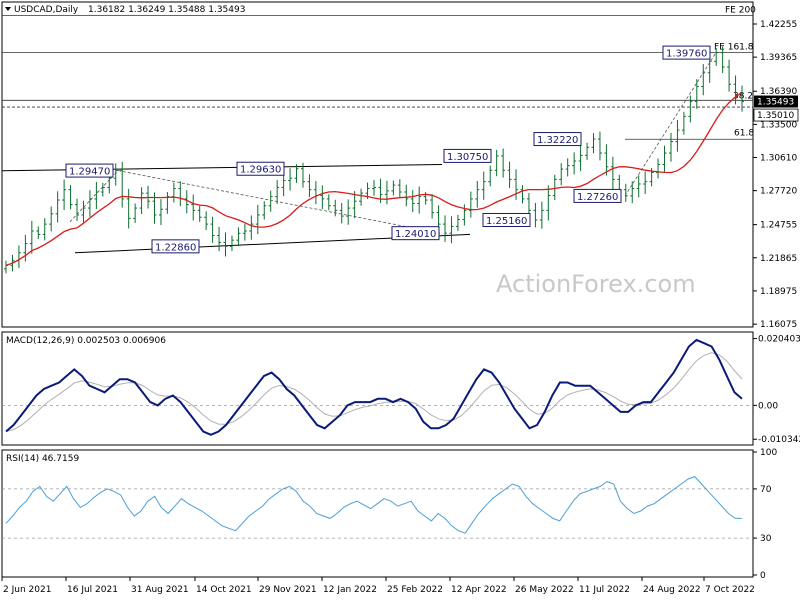  Describe the element at coordinates (778, 25) in the screenshot. I see `price-y-tick-label: 1.42255` at that location.